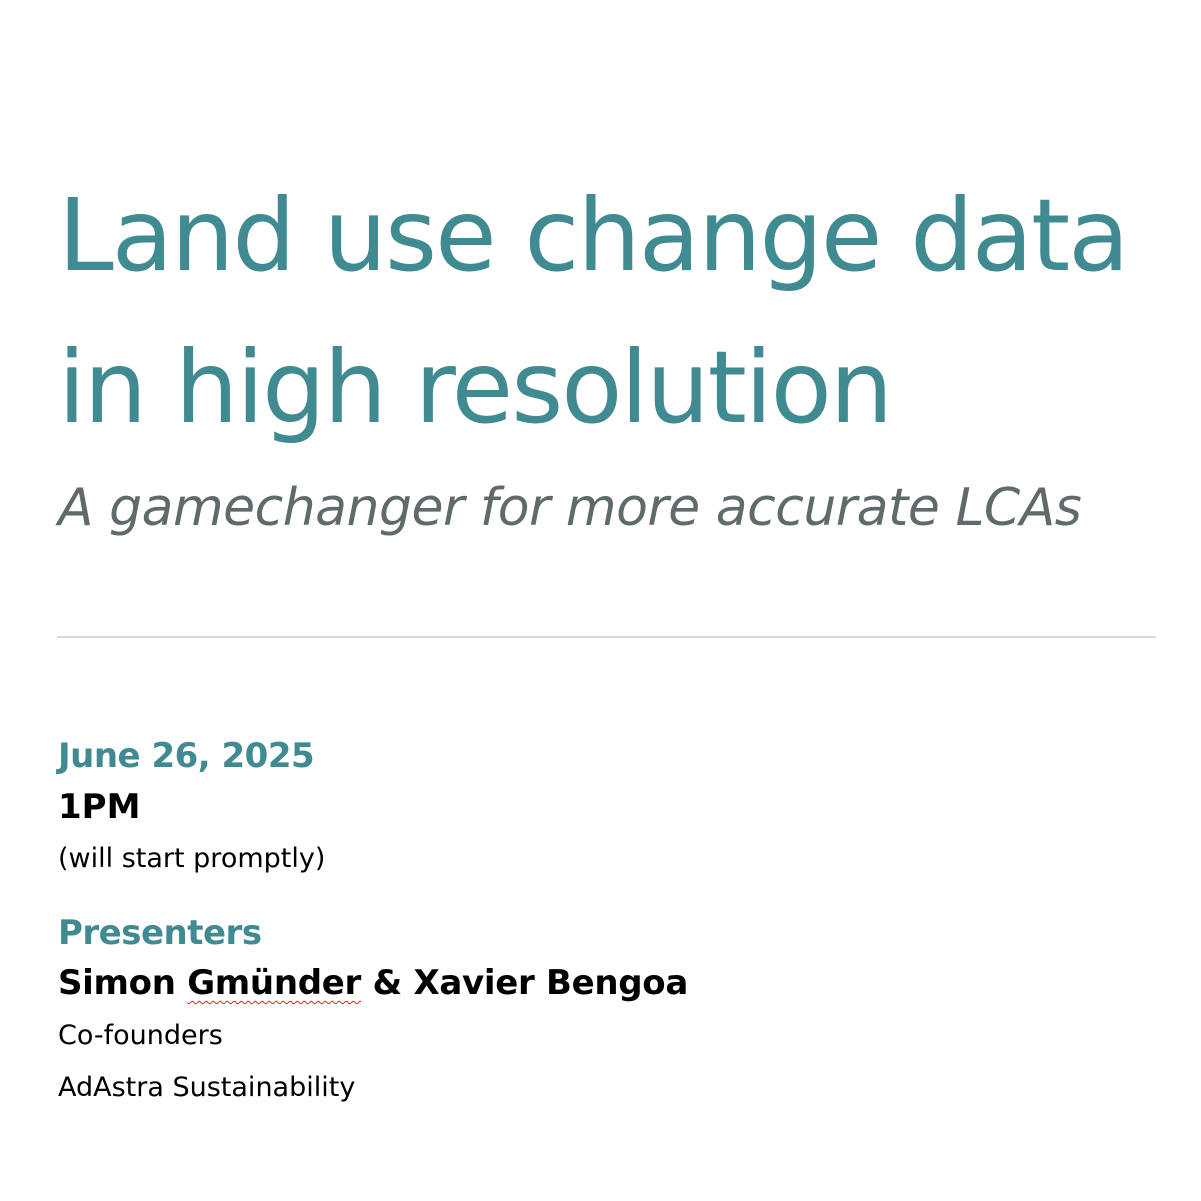  Describe the element at coordinates (140, 1035) in the screenshot. I see `presenter-role: Co-founders` at that location.